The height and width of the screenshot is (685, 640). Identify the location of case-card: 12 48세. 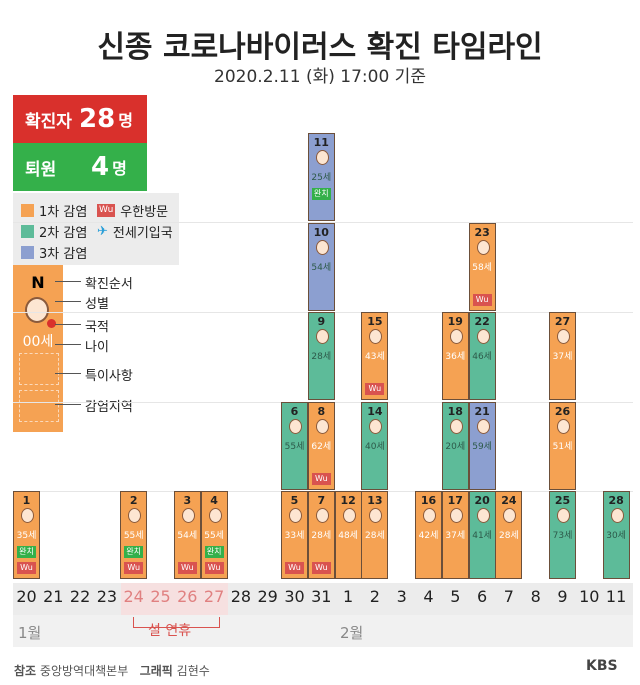
(348, 535).